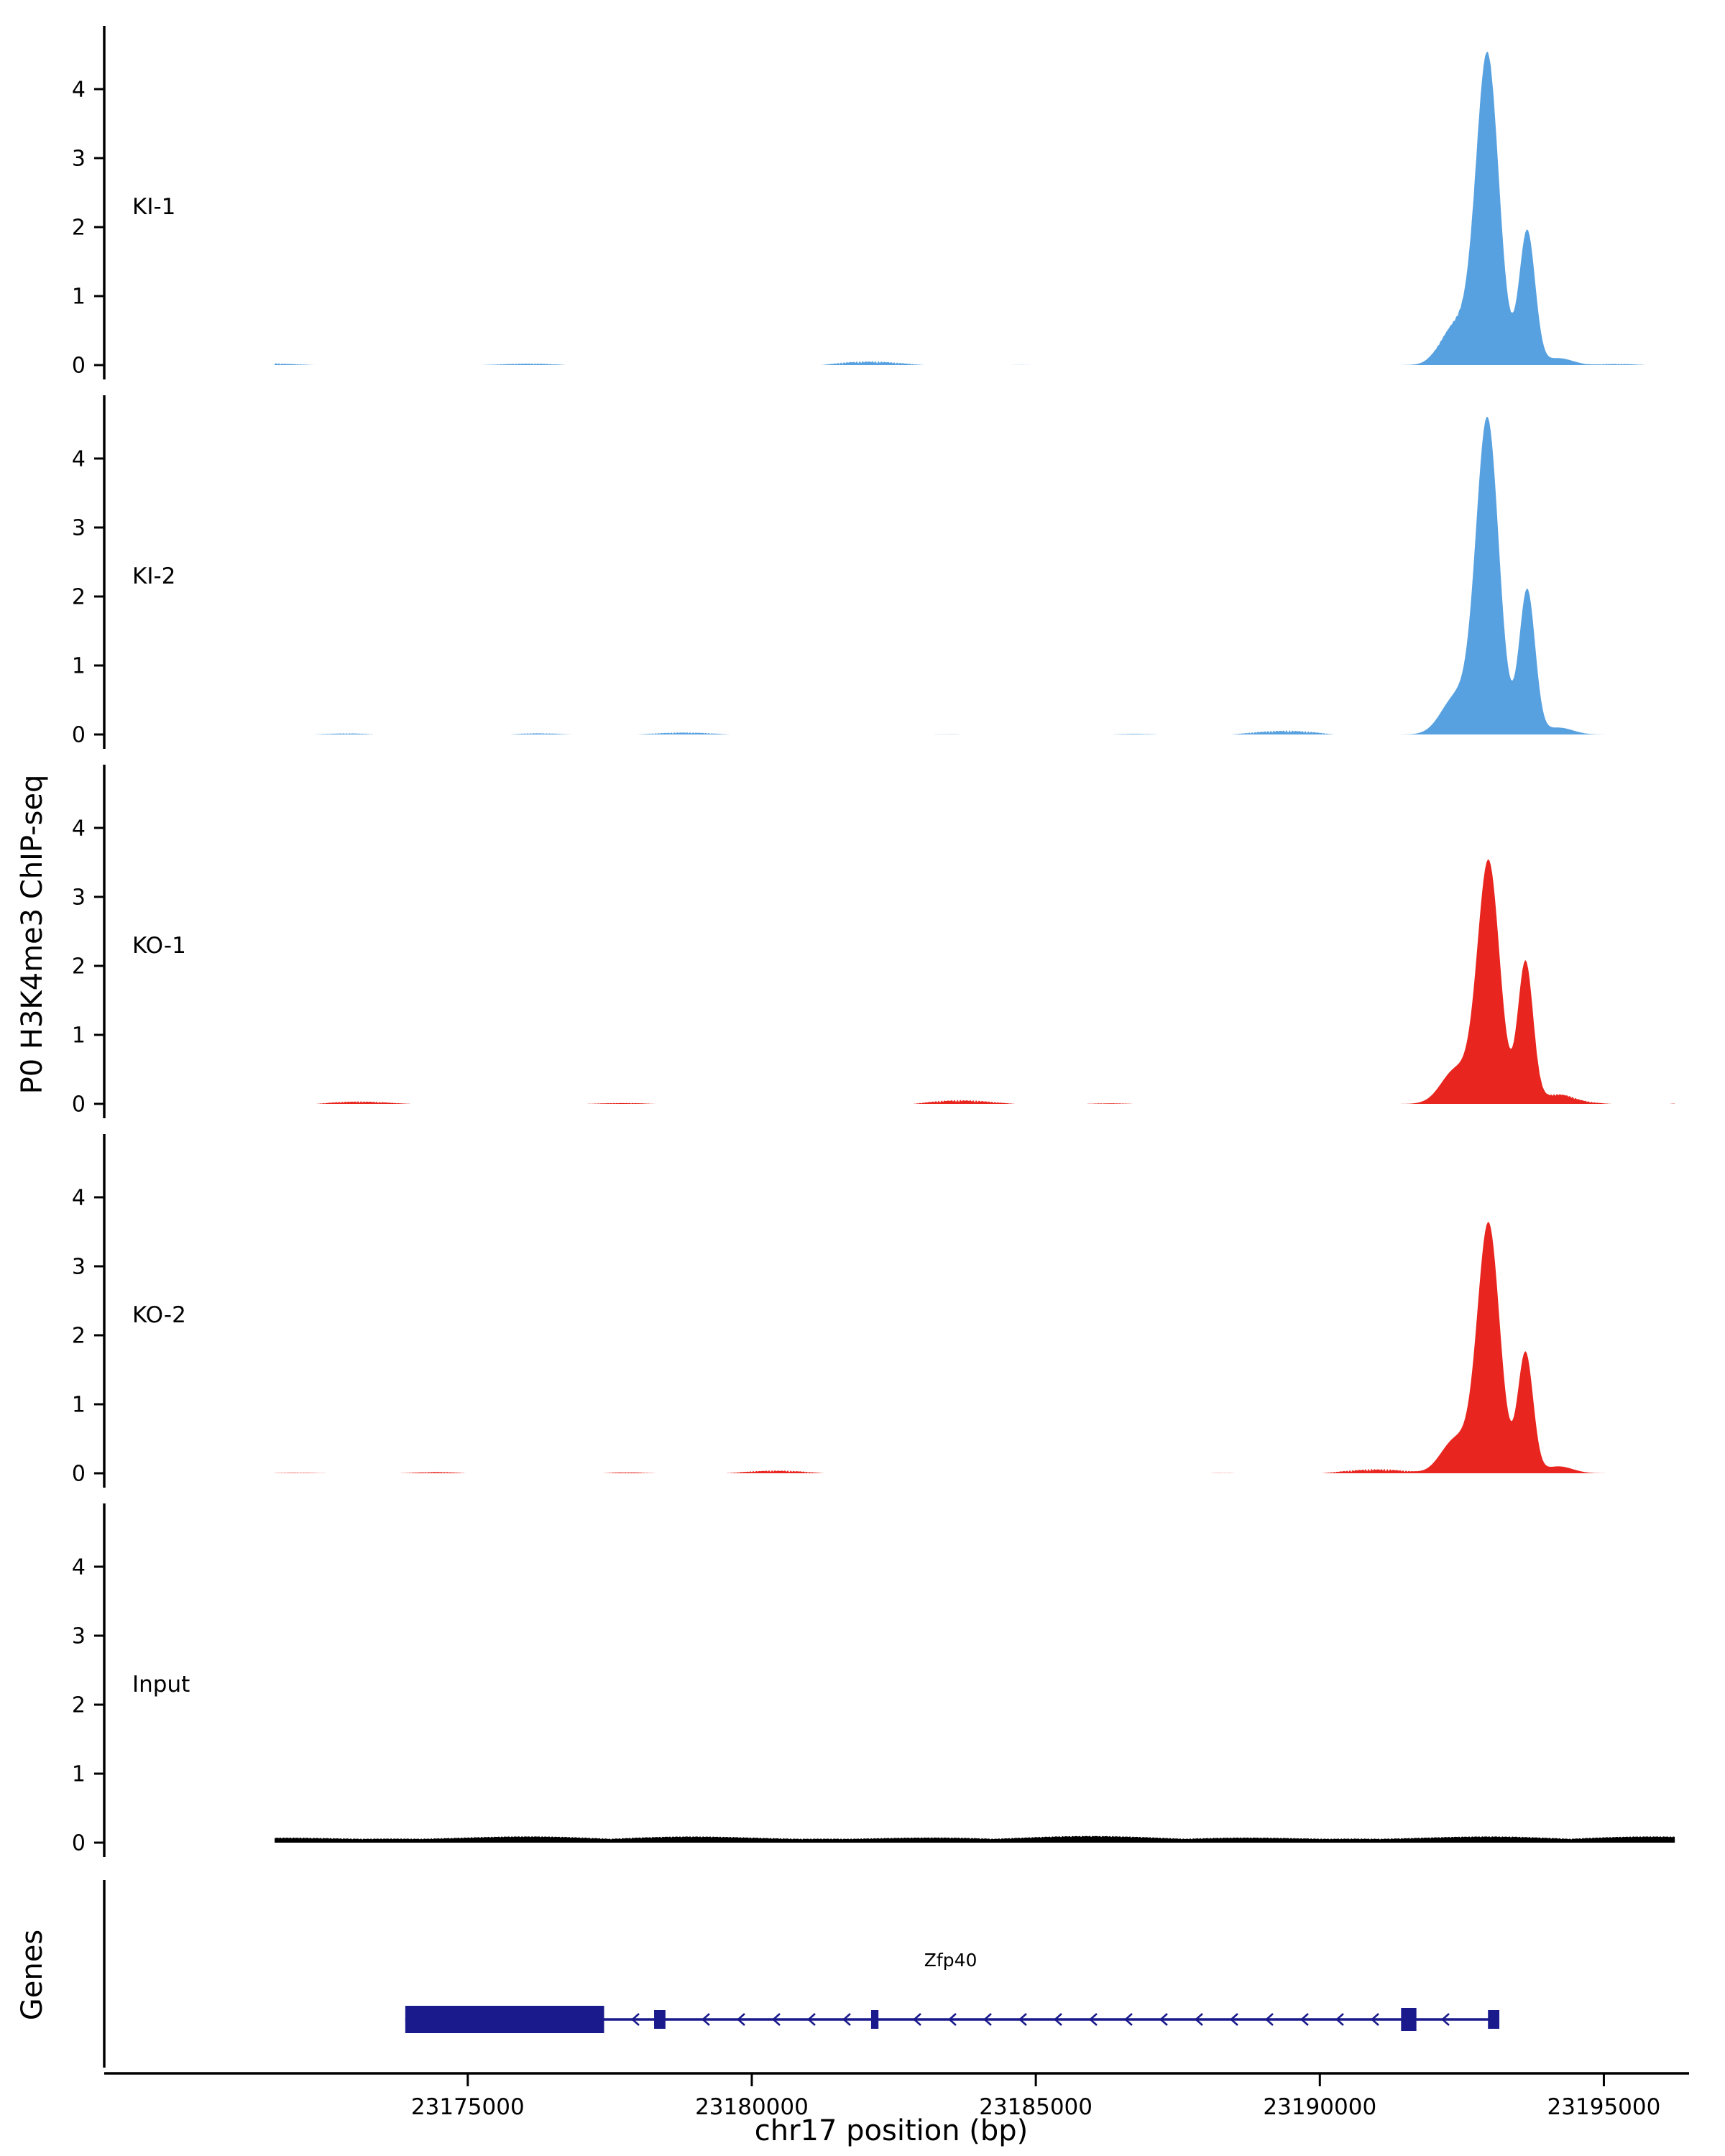 The image size is (1725, 2156). I want to click on track-label: KI-2, so click(153, 576).